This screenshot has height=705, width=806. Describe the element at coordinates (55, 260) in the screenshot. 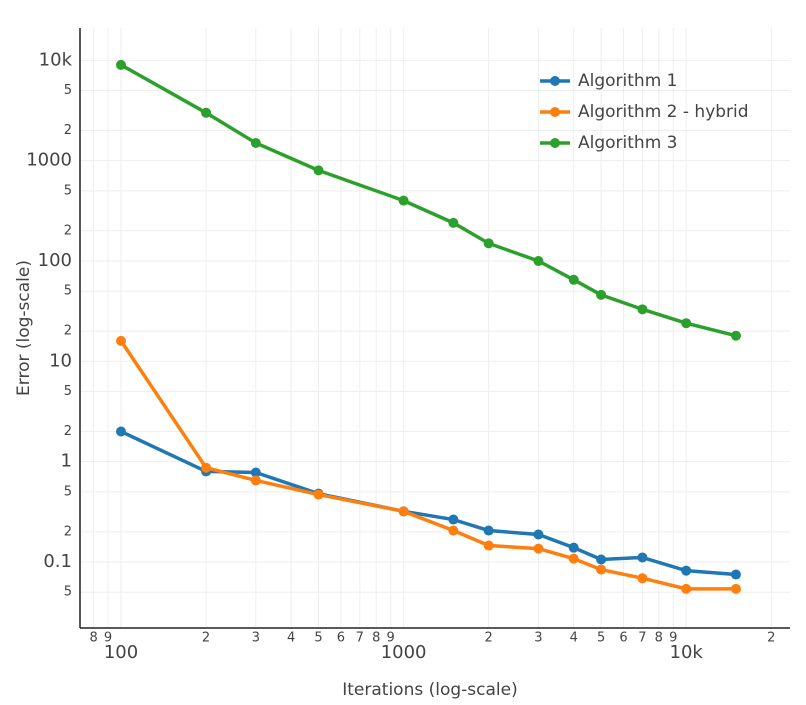

I see `y-tick-label: 100` at that location.